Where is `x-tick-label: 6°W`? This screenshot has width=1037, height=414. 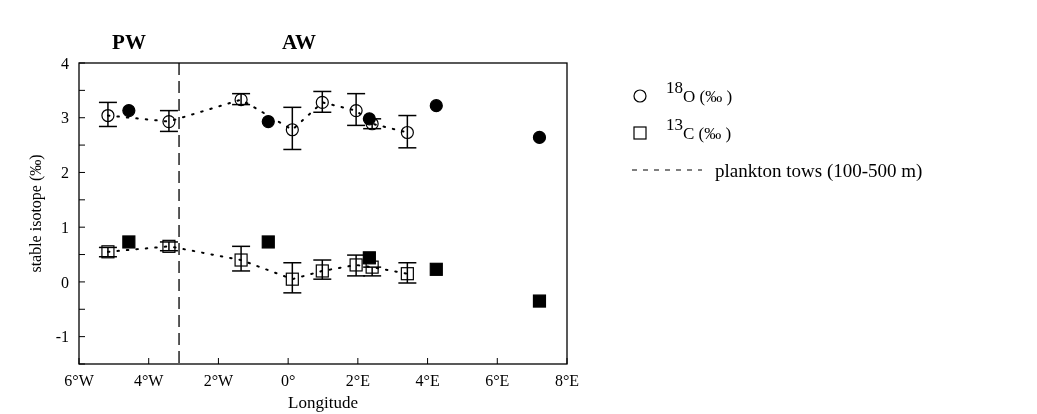
x-tick-label: 6°W is located at coordinates (79, 380).